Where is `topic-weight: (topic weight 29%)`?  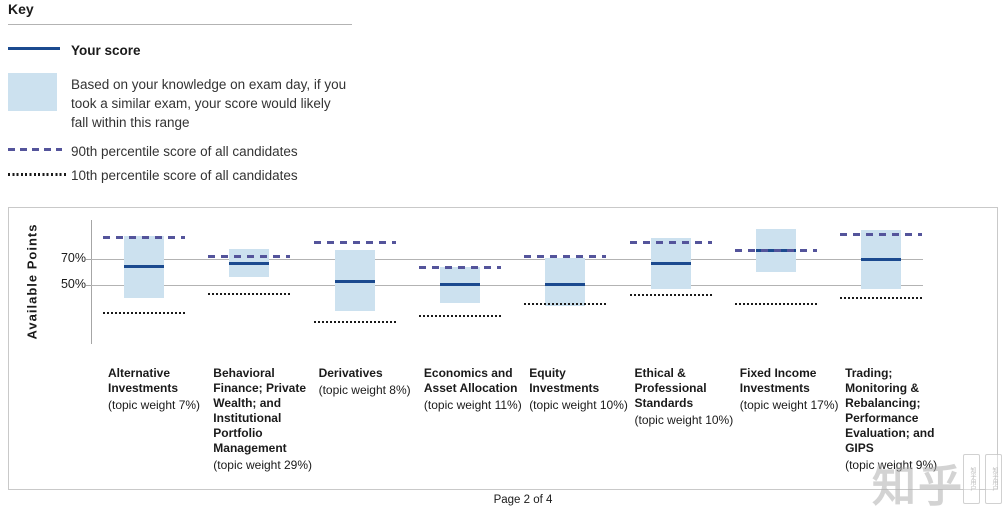
topic-weight: (topic weight 29%) is located at coordinates (263, 465).